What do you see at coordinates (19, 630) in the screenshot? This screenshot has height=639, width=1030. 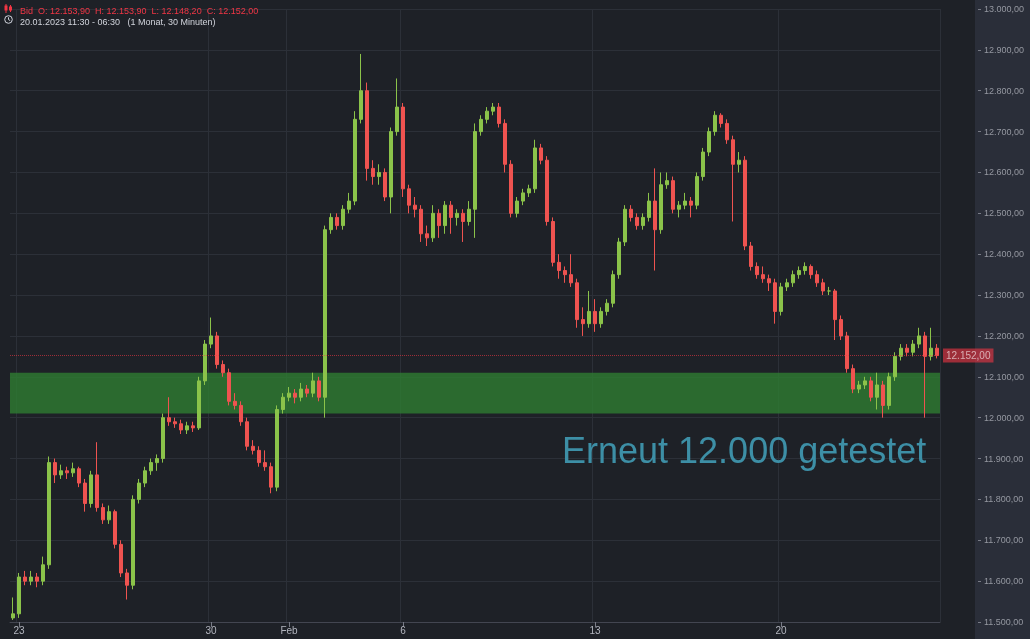 I see `x-tick-label: 23` at bounding box center [19, 630].